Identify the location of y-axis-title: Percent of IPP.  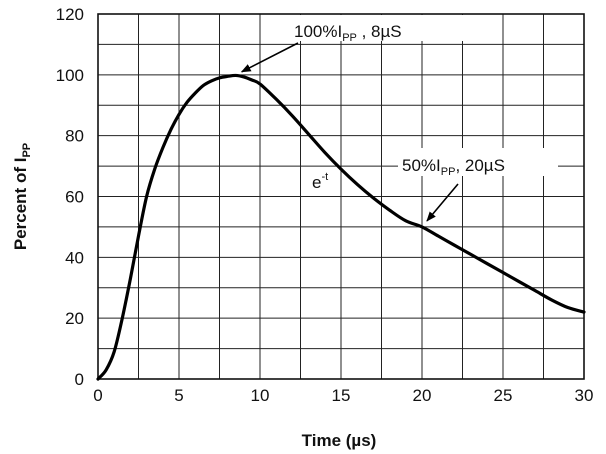
(22, 196).